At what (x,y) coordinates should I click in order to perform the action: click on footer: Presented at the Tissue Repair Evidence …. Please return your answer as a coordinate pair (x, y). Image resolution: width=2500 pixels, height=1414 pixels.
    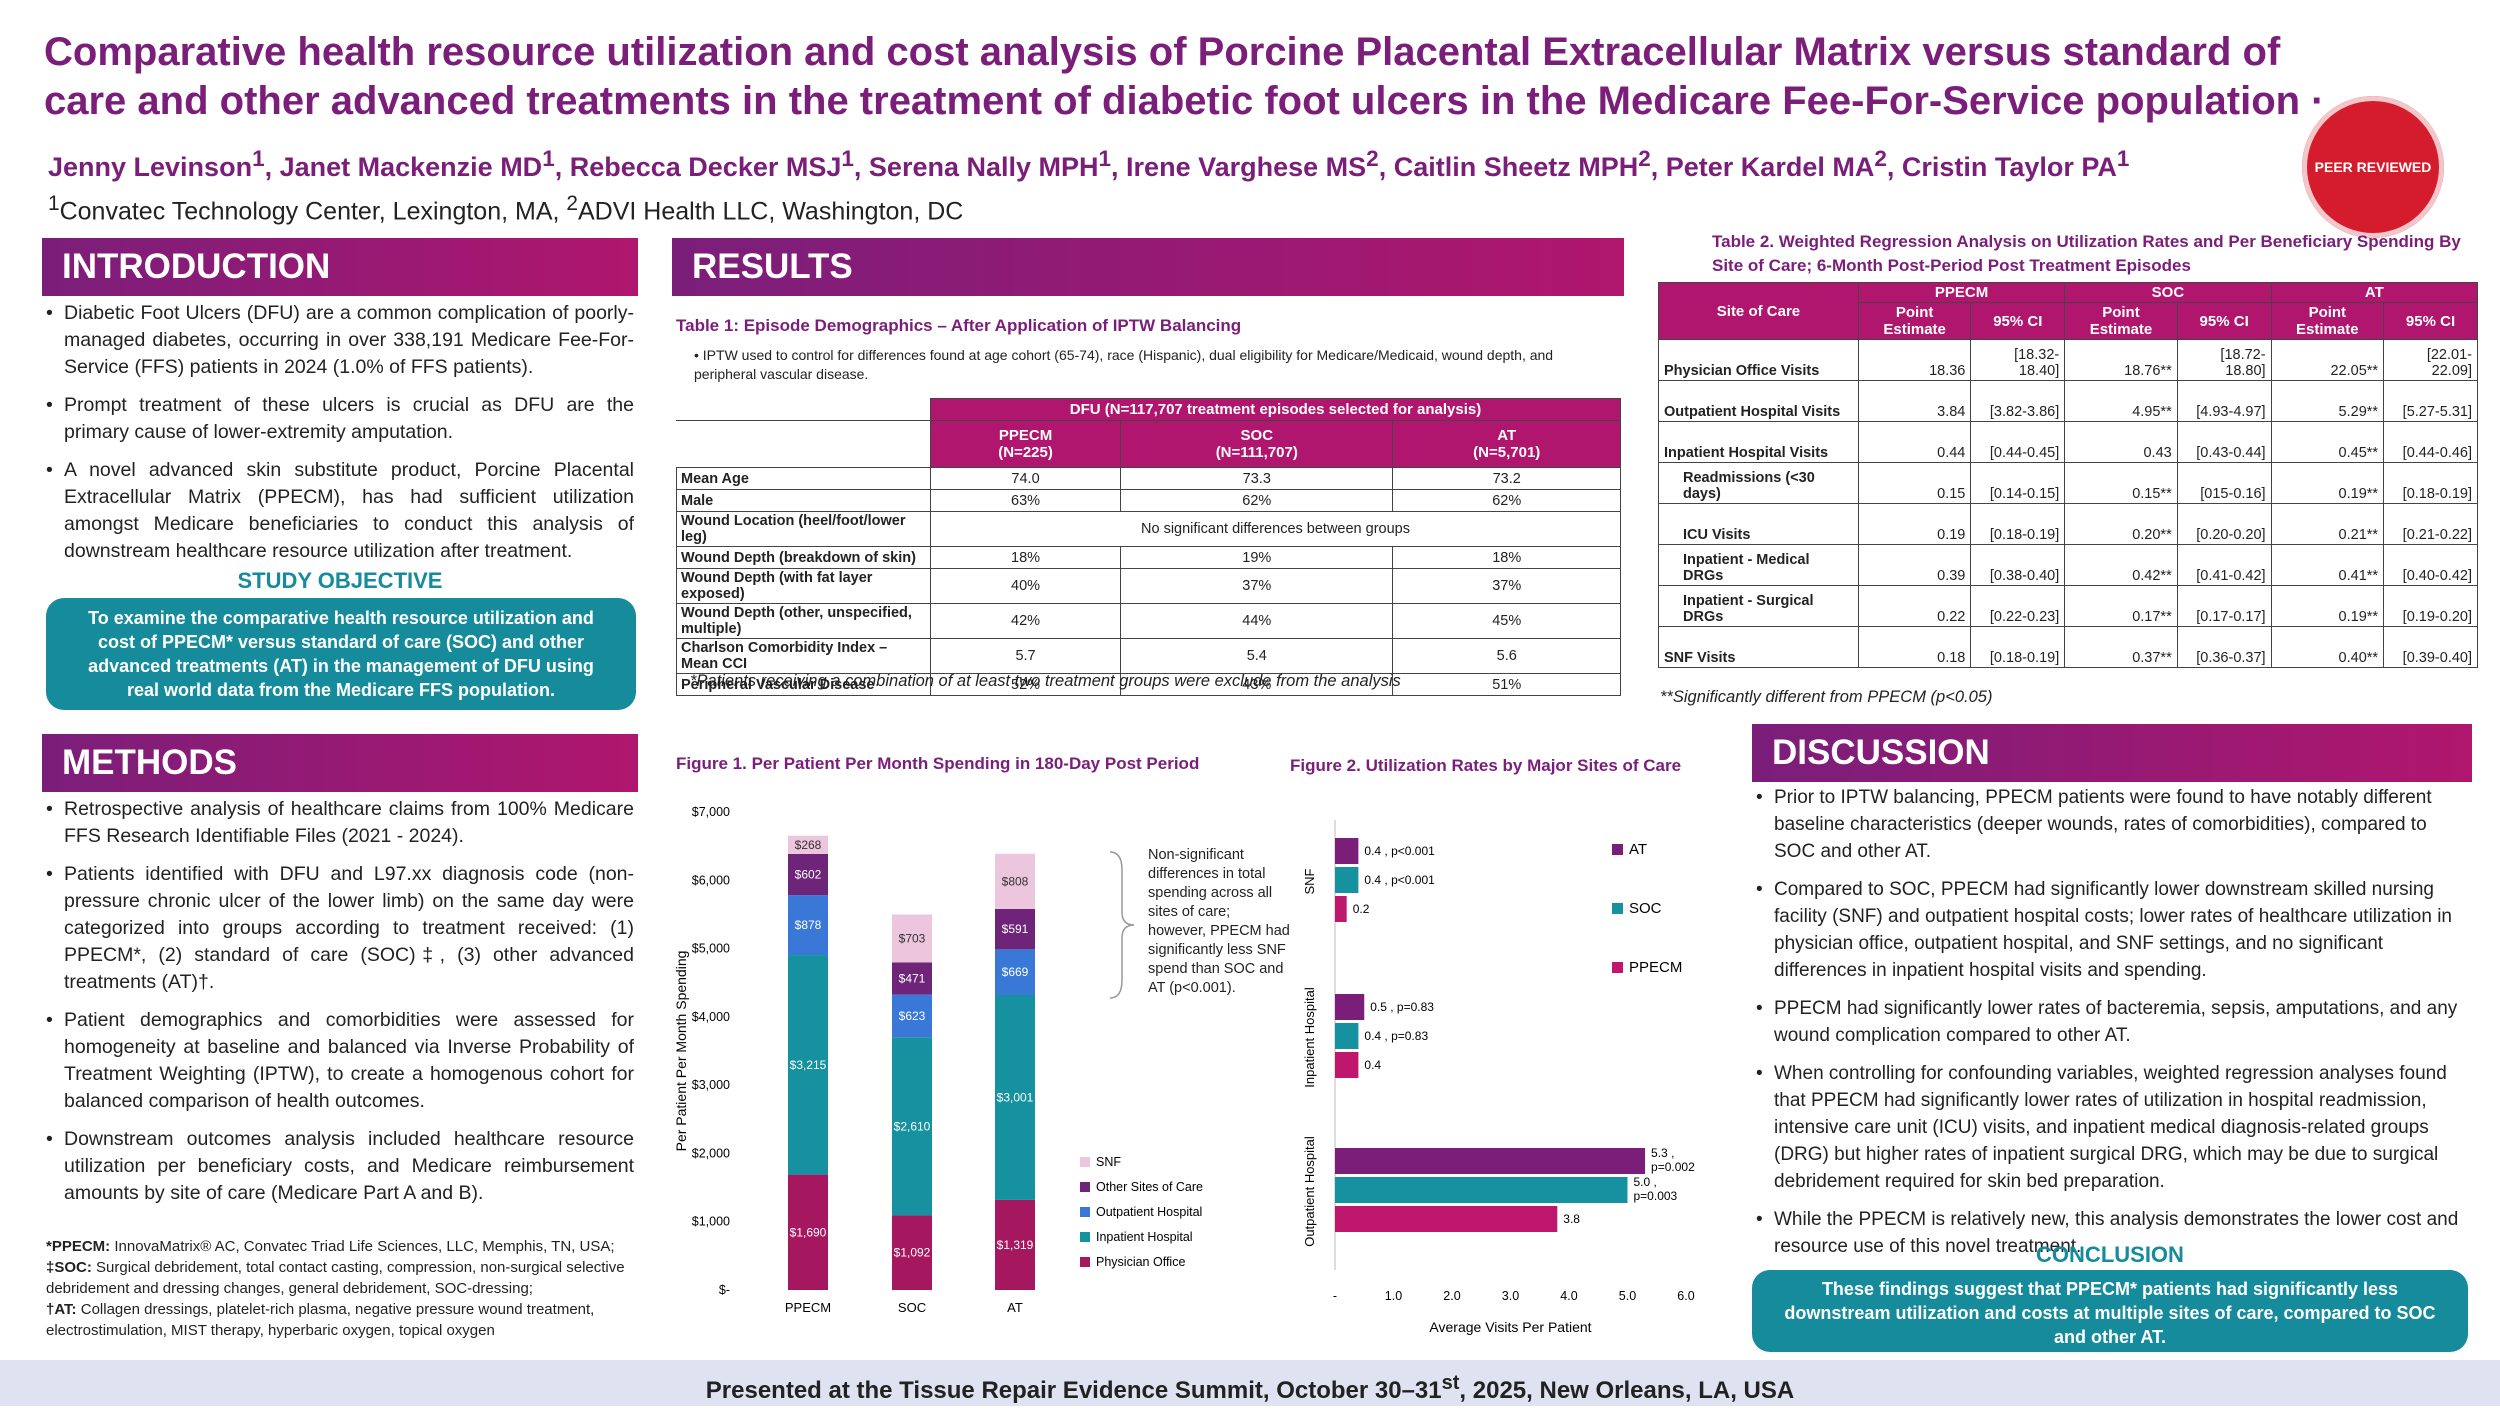
    Looking at the image, I should click on (1250, 1383).